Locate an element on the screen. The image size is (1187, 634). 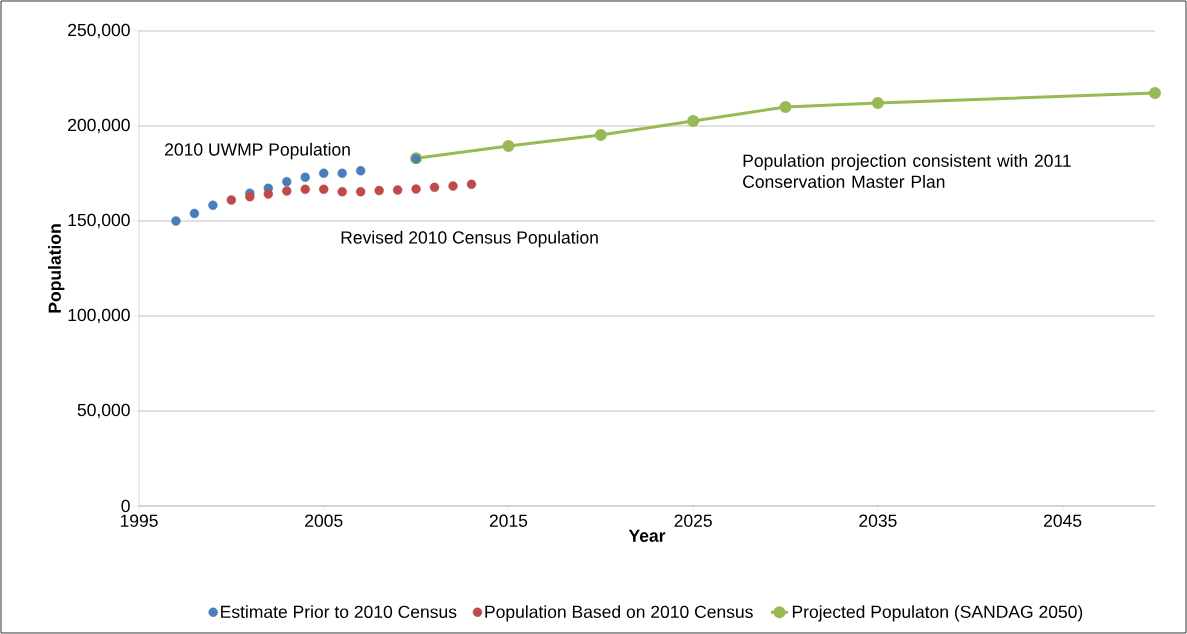
x-tick-label: 2015 is located at coordinates (508, 520).